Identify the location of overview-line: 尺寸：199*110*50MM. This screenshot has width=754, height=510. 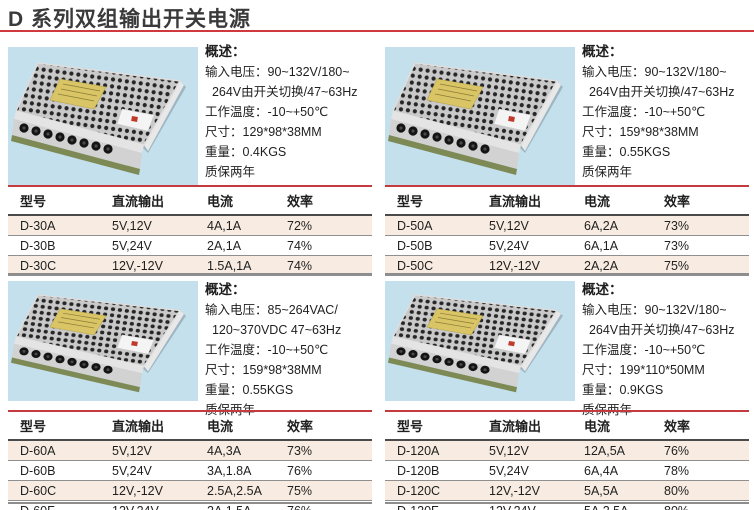
(643, 370).